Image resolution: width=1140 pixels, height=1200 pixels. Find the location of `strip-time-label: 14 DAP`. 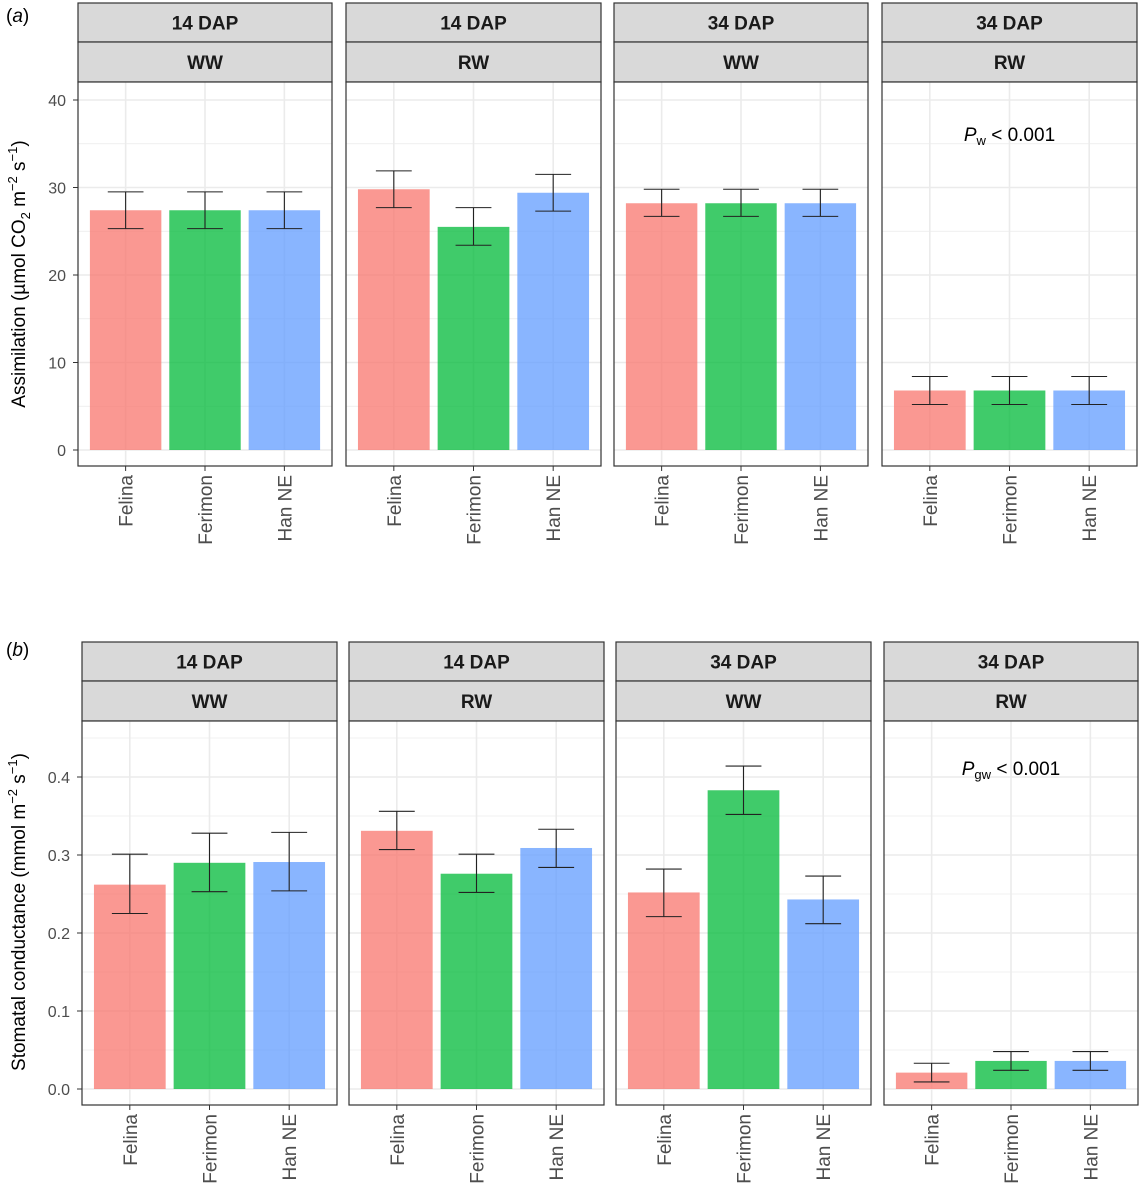

strip-time-label: 14 DAP is located at coordinates (473, 24).